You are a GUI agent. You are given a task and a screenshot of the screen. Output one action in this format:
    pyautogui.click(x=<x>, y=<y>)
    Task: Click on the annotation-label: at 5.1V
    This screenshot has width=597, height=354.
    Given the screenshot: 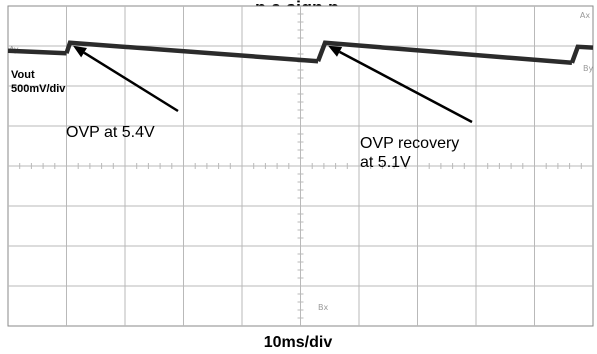 What is the action you would take?
    pyautogui.click(x=385, y=162)
    